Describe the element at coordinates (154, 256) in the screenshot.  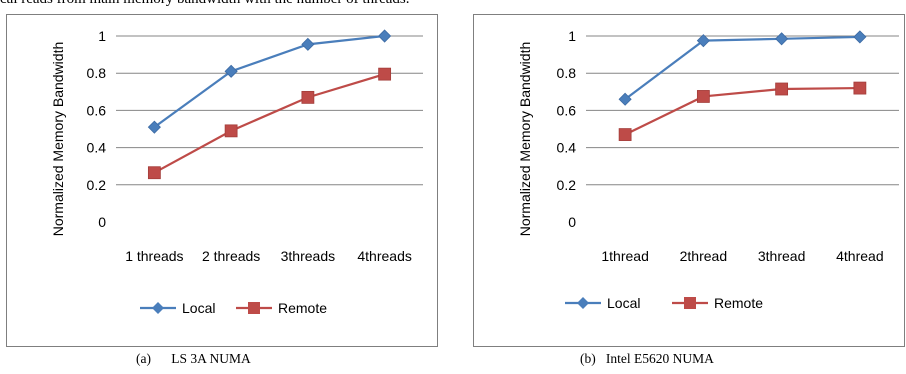
I see `x-tick-label: 1 threads` at that location.